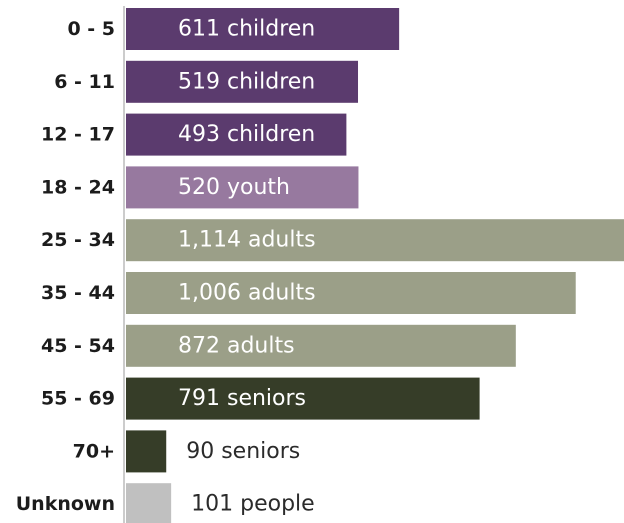 This screenshot has width=624, height=523. What do you see at coordinates (246, 134) in the screenshot?
I see `bar-value-label: 493 children` at bounding box center [246, 134].